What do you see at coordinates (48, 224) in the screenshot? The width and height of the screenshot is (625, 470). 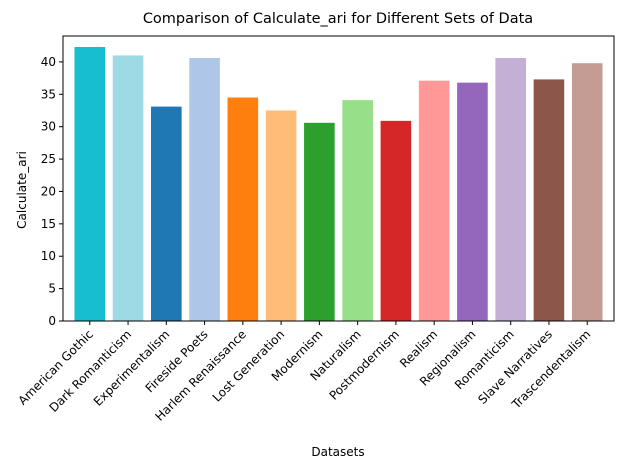 I see `y-tick-label-15: 15` at bounding box center [48, 224].